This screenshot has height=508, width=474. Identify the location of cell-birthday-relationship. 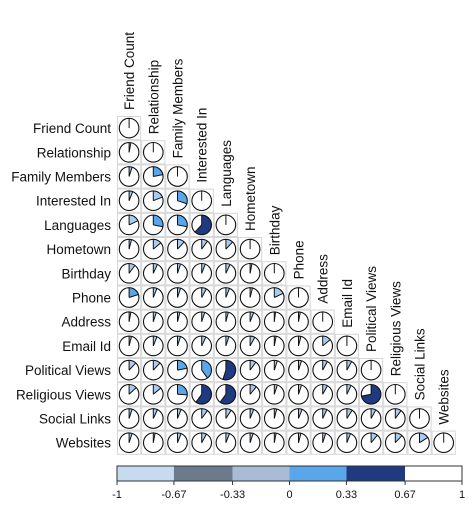
(153, 273).